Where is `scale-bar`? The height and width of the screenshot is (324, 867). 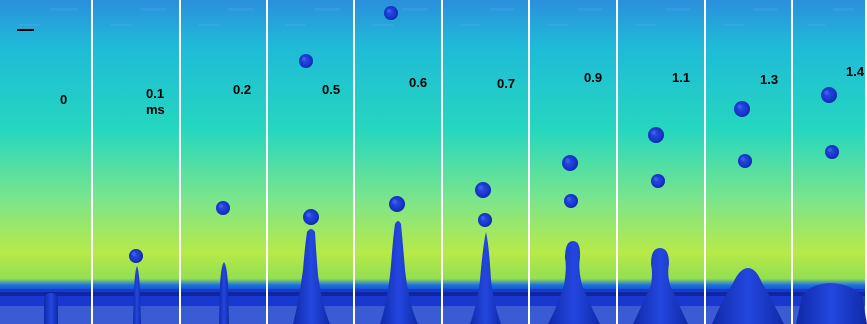 scale-bar is located at coordinates (25, 30).